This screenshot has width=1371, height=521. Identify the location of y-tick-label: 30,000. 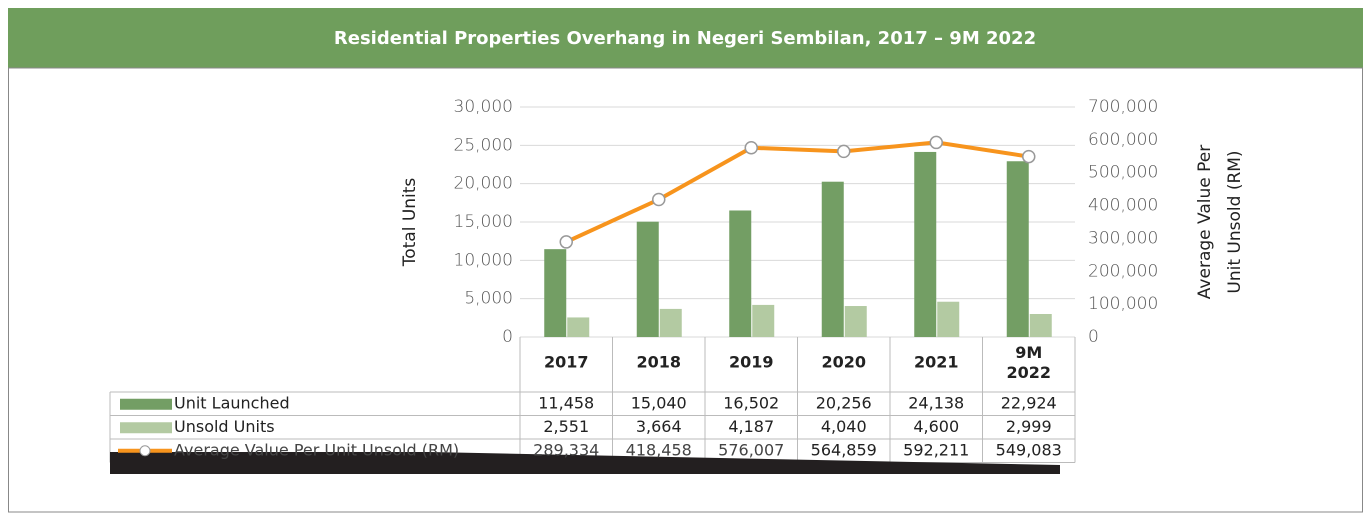
(483, 107).